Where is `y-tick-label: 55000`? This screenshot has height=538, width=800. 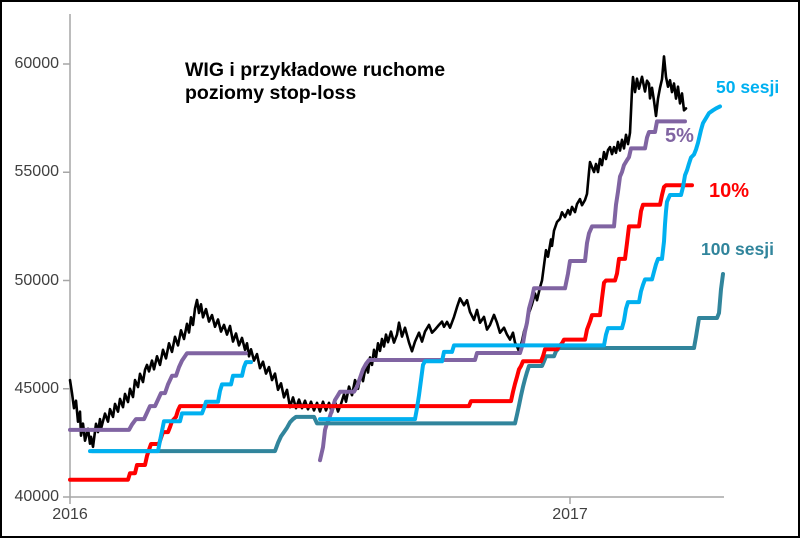
y-tick-label: 55000 is located at coordinates (37, 172).